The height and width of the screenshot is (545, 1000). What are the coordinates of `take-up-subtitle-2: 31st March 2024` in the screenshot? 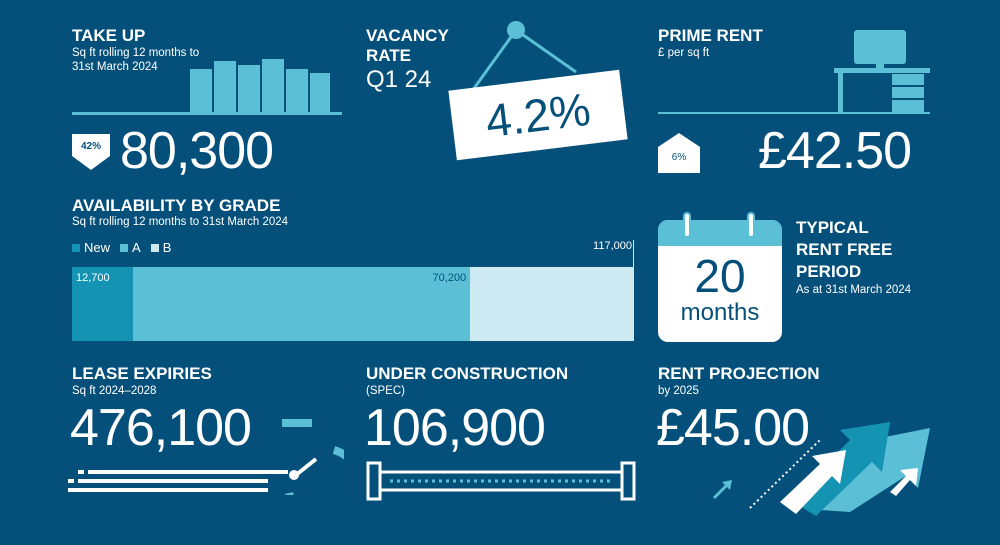 It's located at (115, 67).